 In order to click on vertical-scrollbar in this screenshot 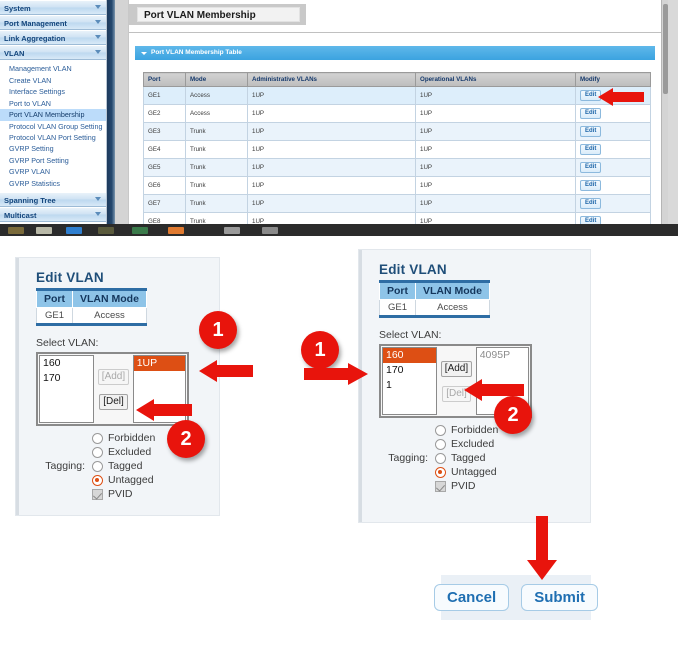, I will do `click(664, 112)`.